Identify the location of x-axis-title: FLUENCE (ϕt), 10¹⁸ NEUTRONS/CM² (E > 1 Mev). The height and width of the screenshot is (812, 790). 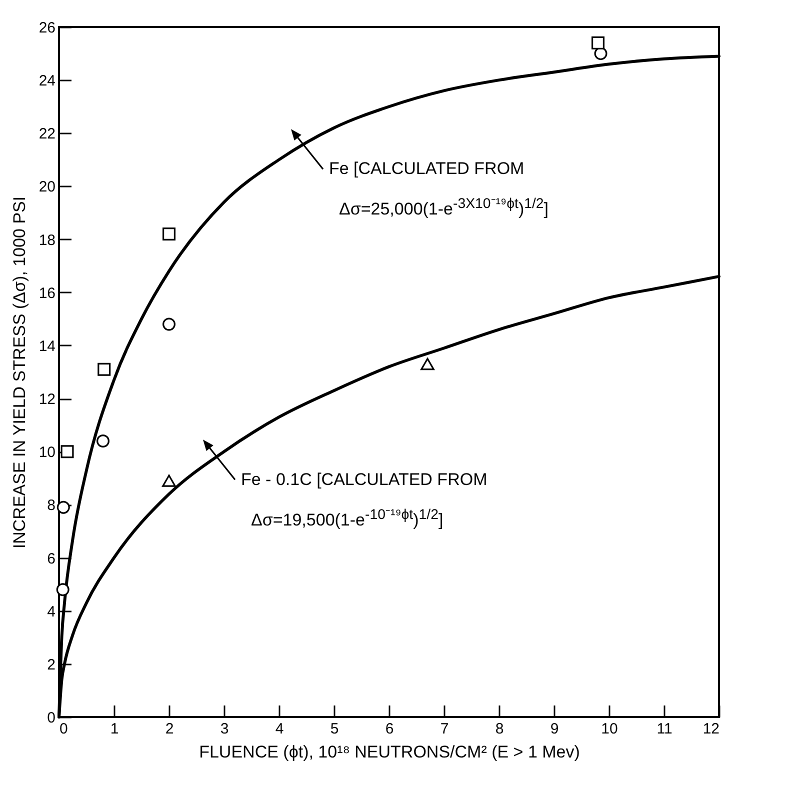
(389, 752).